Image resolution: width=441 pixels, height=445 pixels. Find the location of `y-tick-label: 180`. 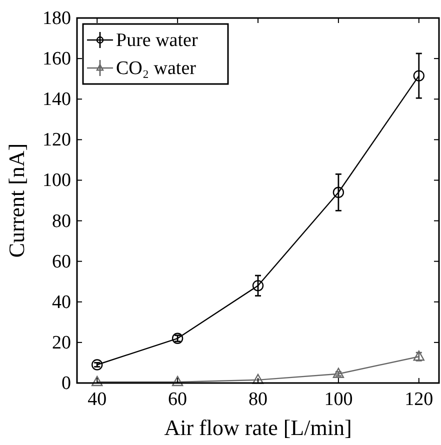

y-tick-label: 180 is located at coordinates (56, 18).